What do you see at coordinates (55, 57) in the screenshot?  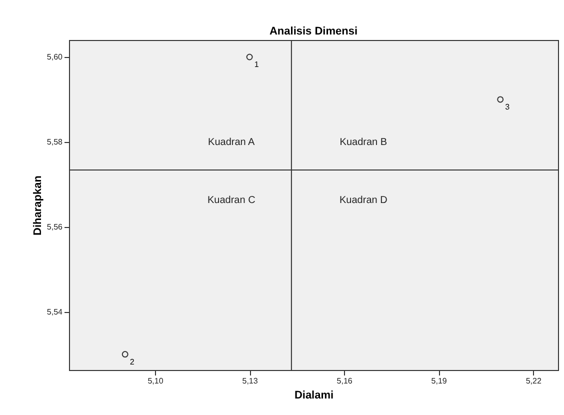 I see `y-tick-label: 5,60` at bounding box center [55, 57].